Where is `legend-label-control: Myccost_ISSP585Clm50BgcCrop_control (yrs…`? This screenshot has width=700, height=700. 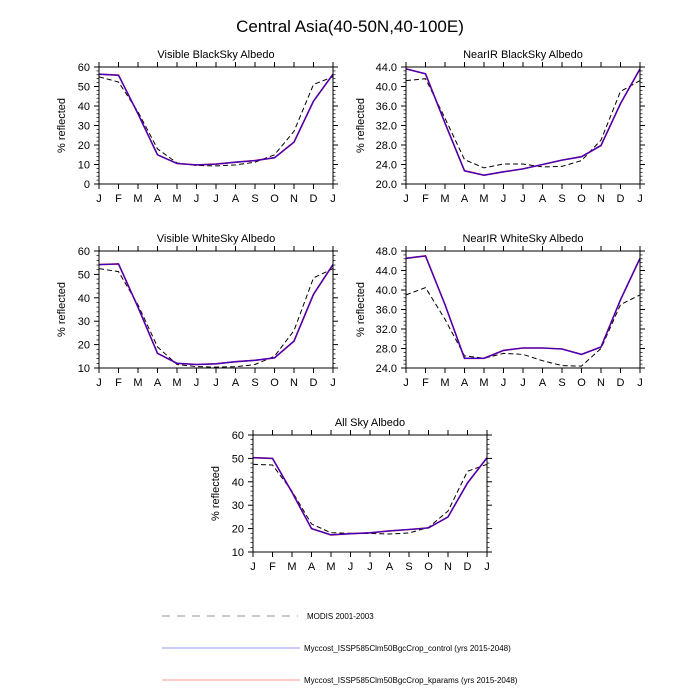
legend-label-control: Myccost_ISSP585Clm50BgcCrop_control (yrs… is located at coordinates (407, 648).